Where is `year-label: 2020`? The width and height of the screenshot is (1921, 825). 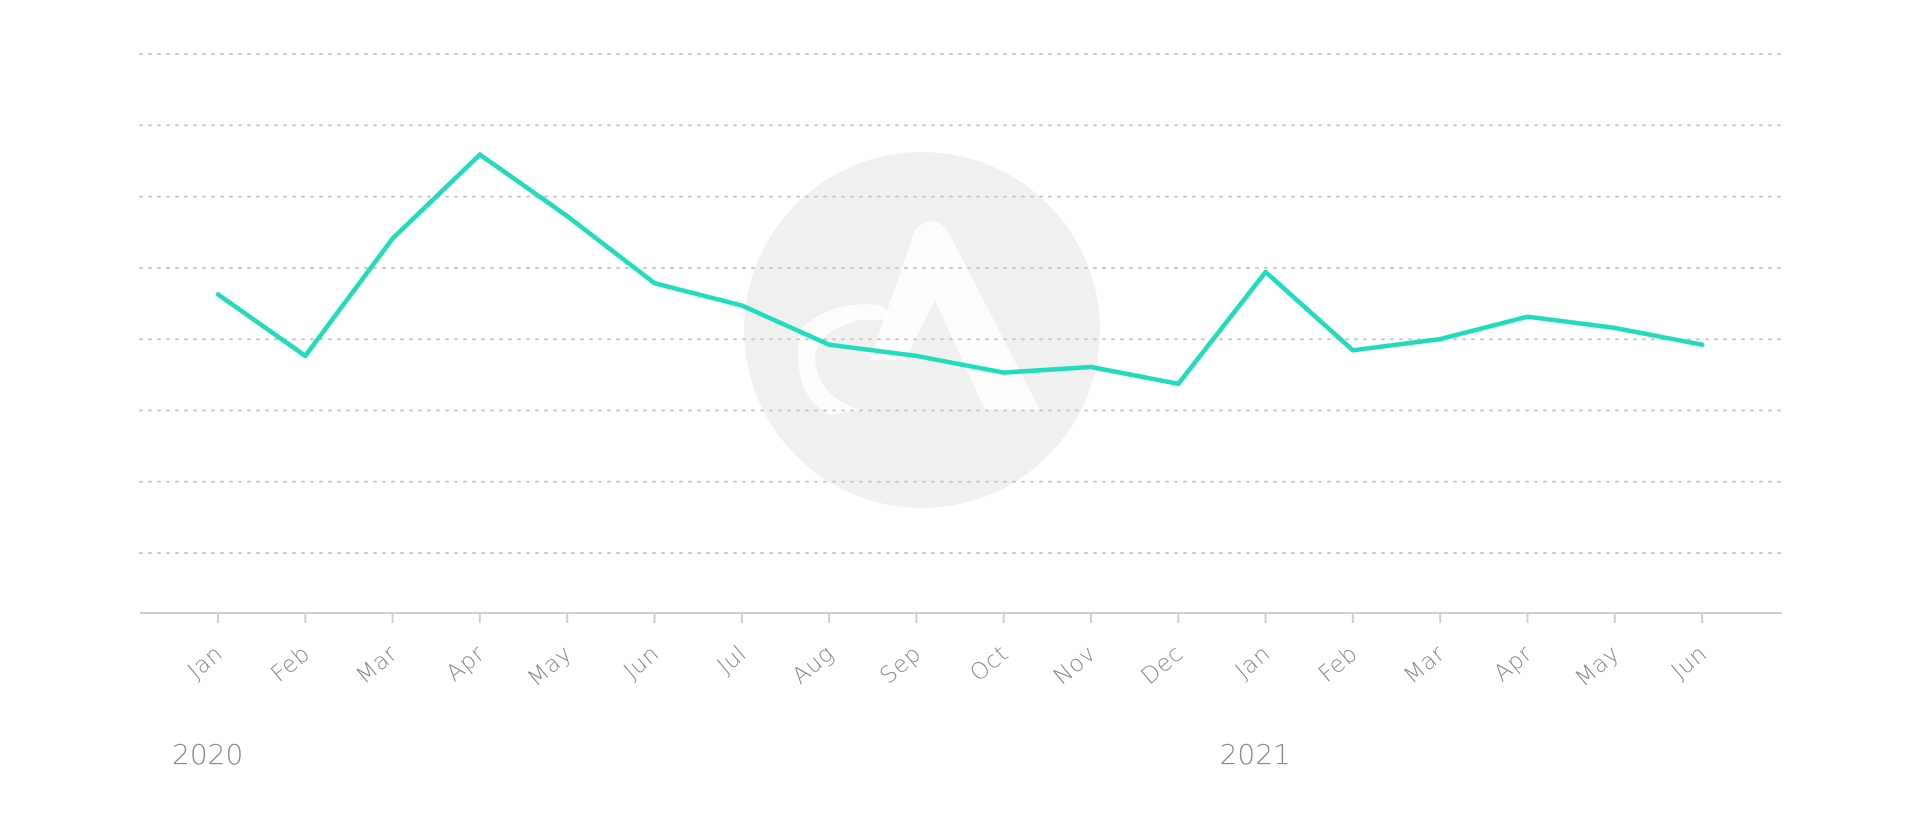
year-label: 2020 is located at coordinates (207, 754).